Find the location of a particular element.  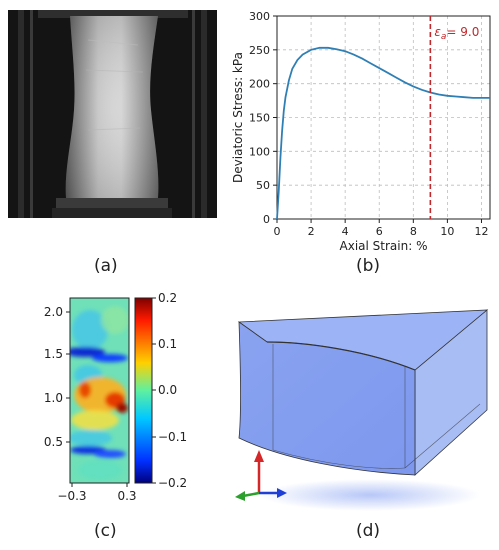

y-tick-label: 50 is located at coordinates (263, 185).